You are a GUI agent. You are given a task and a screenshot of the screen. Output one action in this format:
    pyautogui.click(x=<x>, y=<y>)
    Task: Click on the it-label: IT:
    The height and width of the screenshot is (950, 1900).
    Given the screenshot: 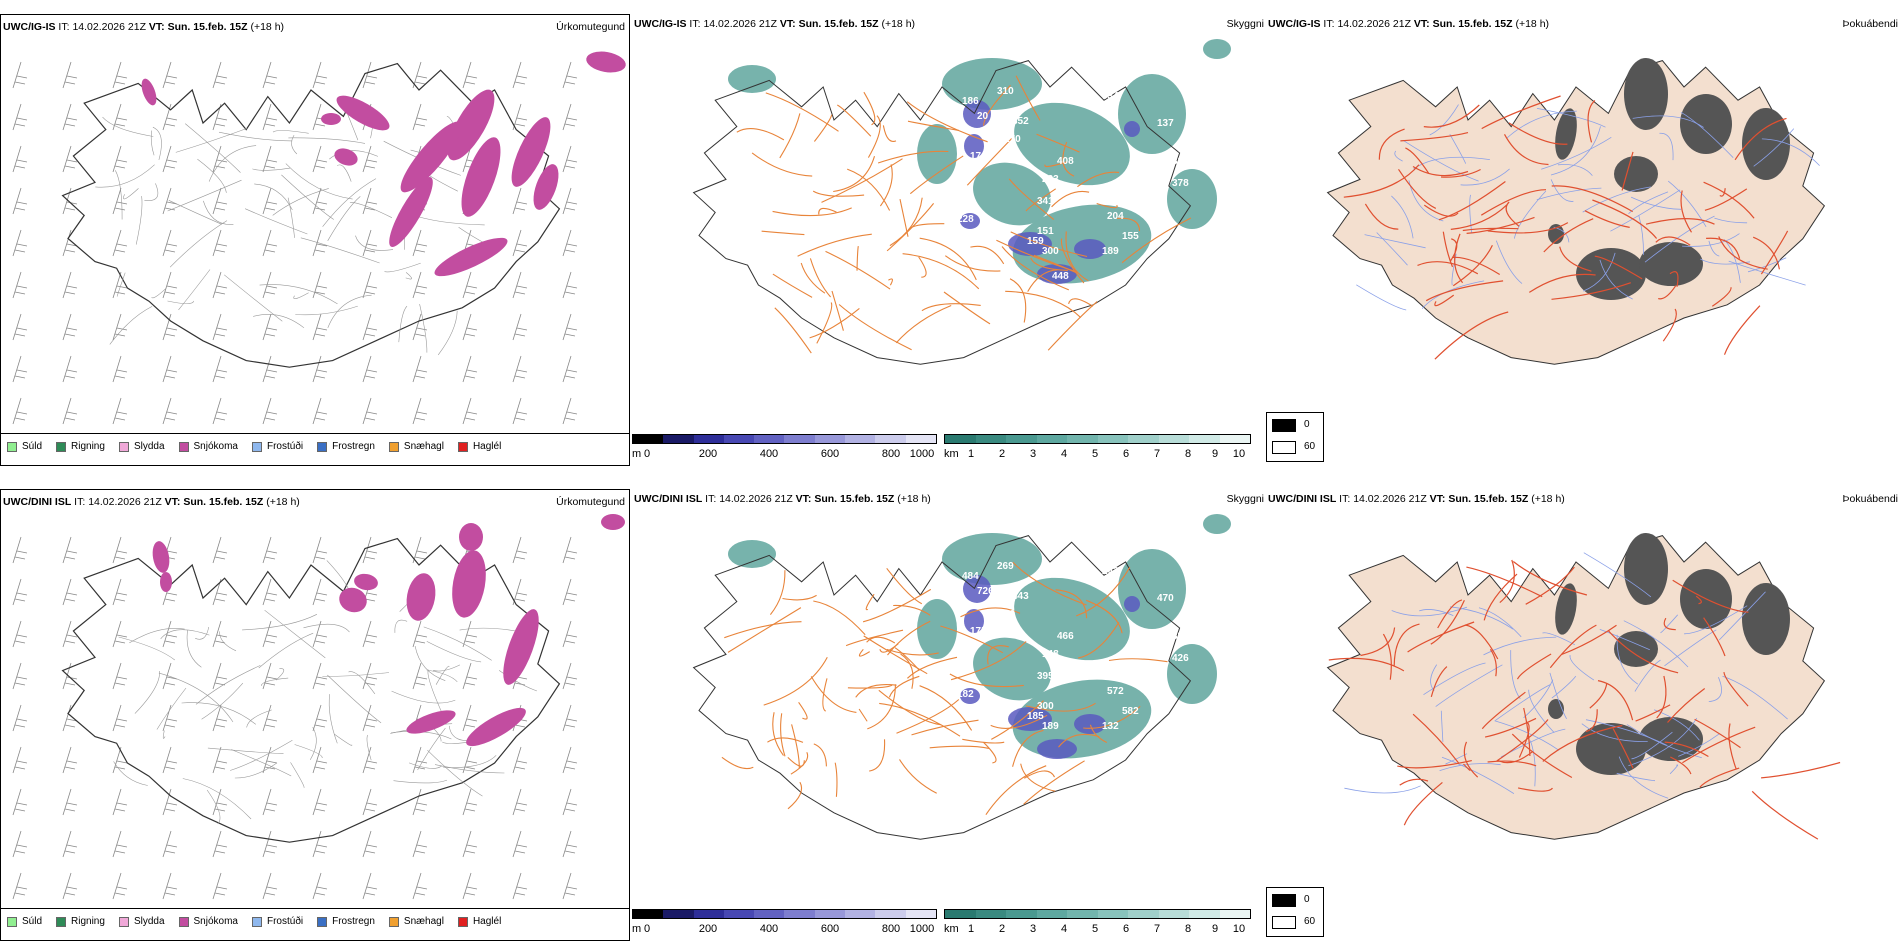 What is the action you would take?
    pyautogui.click(x=1345, y=499)
    